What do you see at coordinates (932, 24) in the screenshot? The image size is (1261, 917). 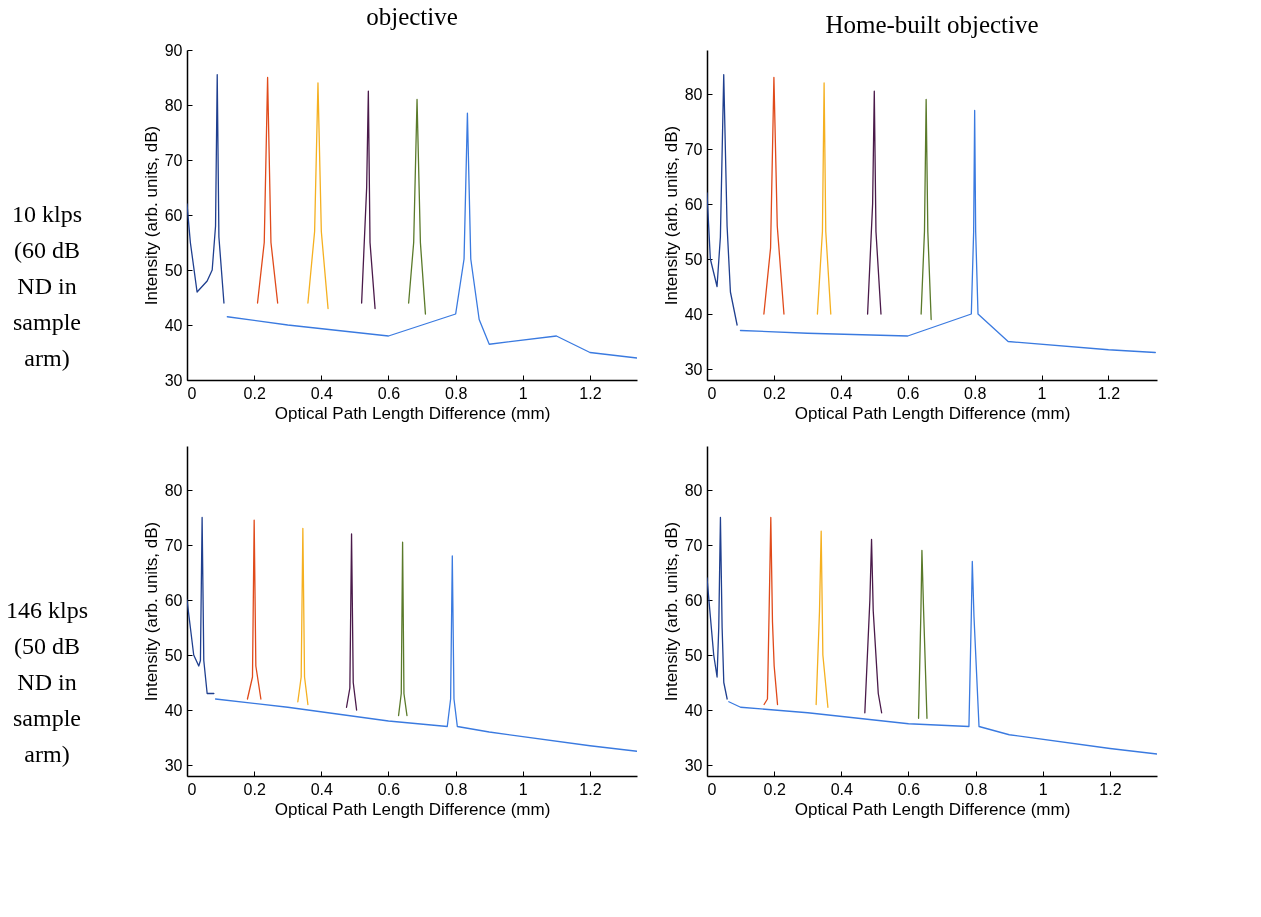 I see `chart-title: Home-built objective` at bounding box center [932, 24].